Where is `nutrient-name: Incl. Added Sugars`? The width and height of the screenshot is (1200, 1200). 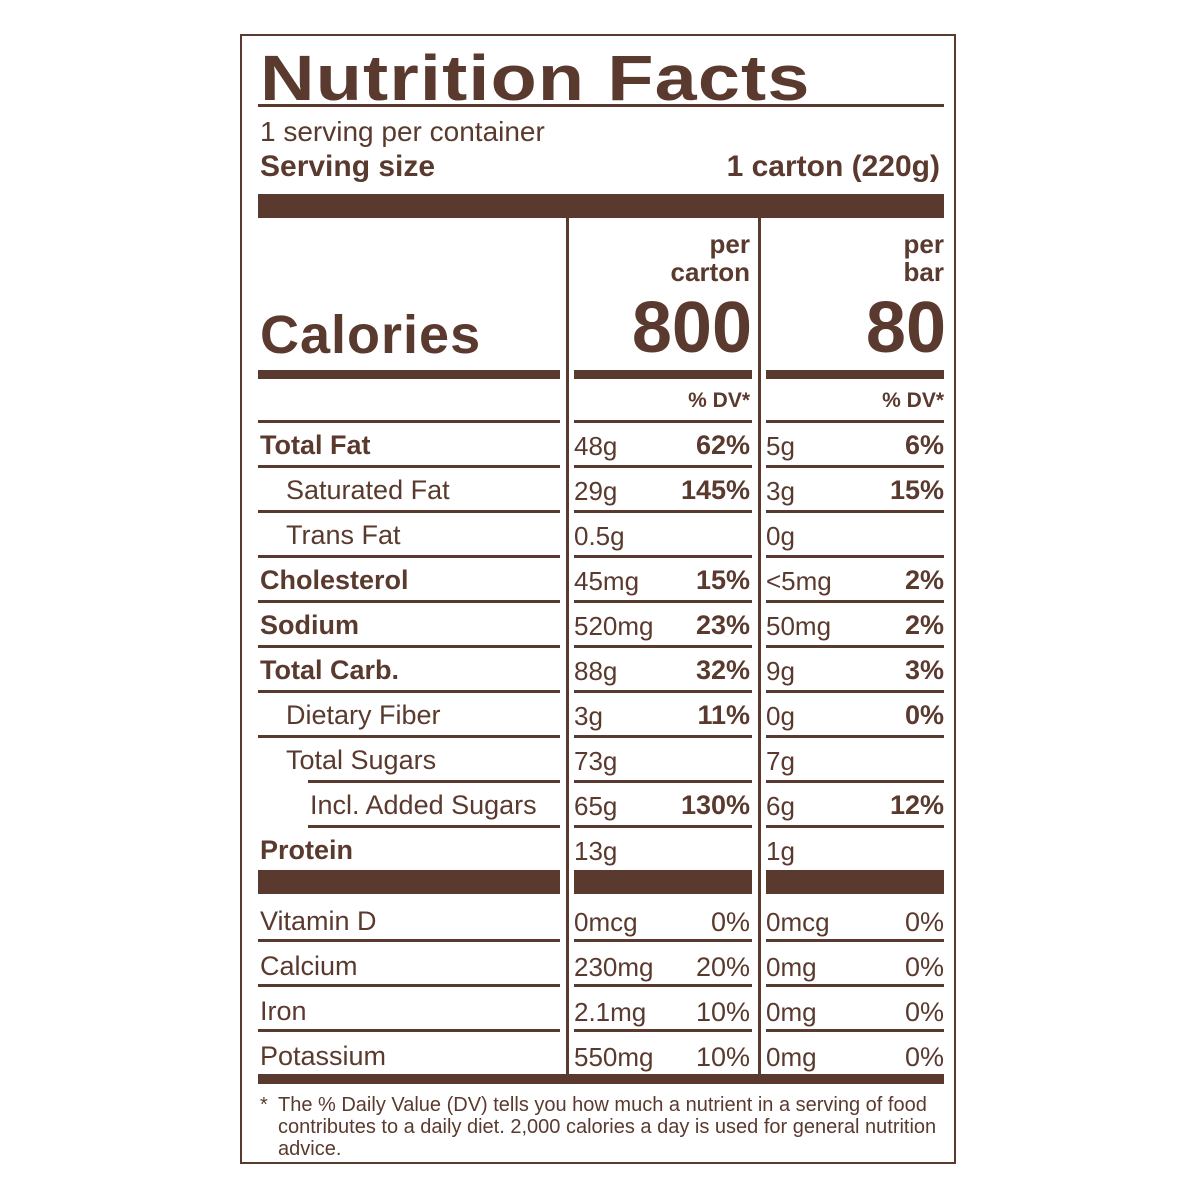
nutrient-name: Incl. Added Sugars is located at coordinates (423, 805).